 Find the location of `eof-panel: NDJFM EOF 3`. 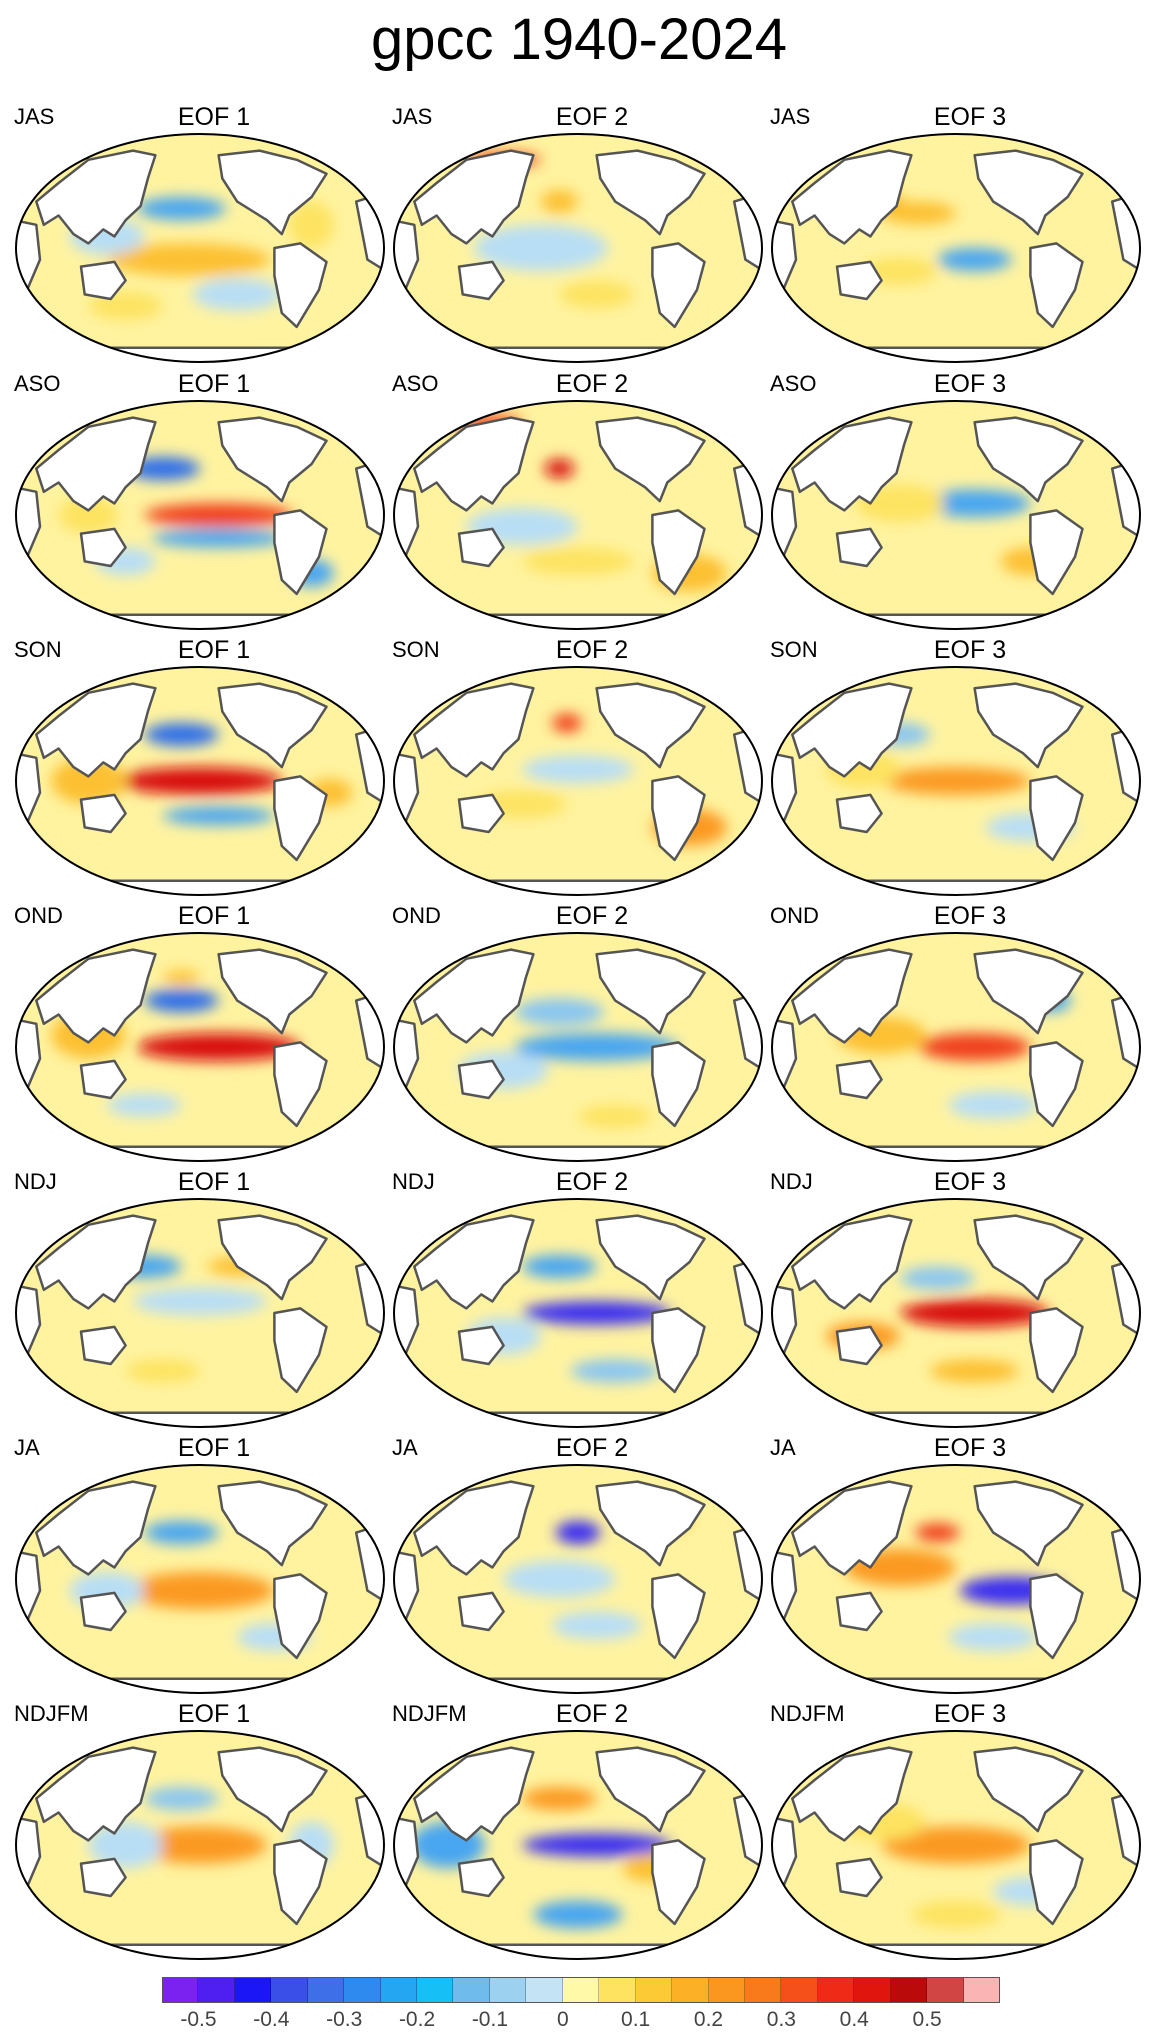

eof-panel: NDJFM EOF 3 is located at coordinates (960, 1831).